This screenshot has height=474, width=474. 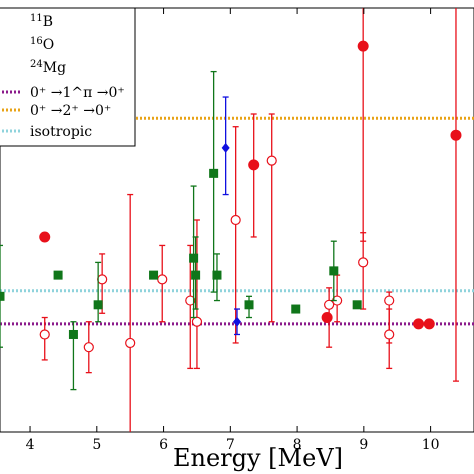 I want to click on x-tick-label-4: 4, so click(x=30, y=445).